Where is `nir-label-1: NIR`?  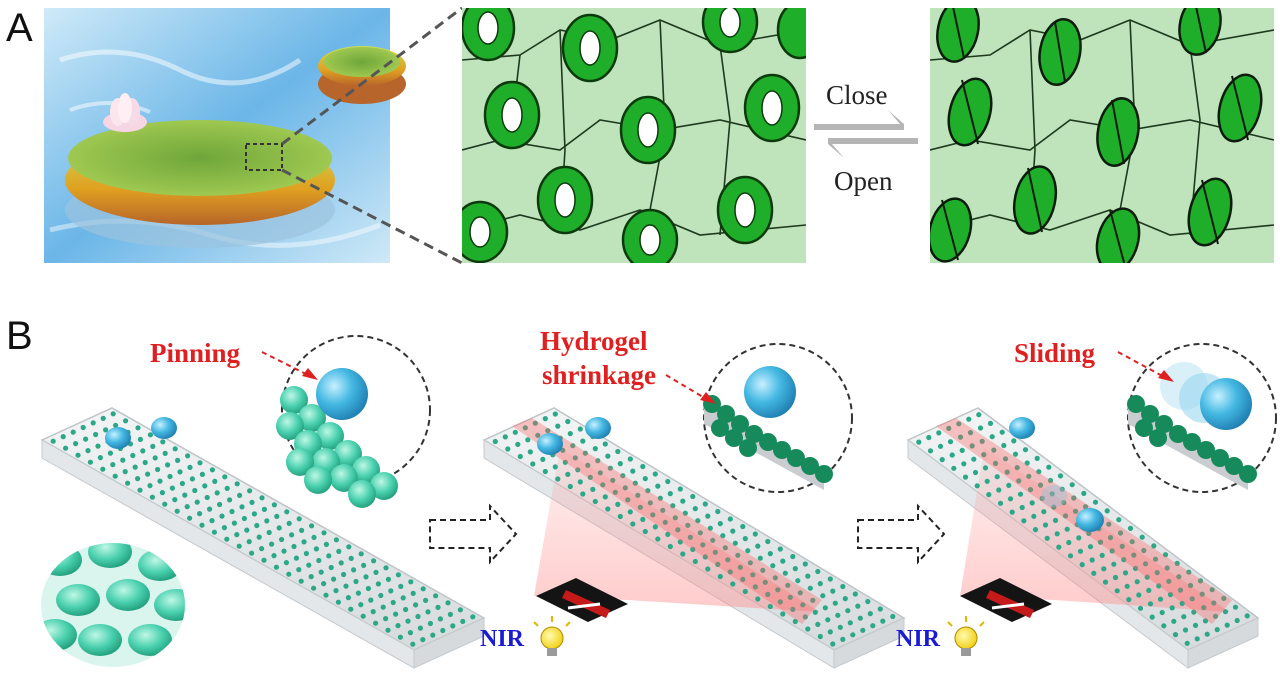 nir-label-1: NIR is located at coordinates (502, 639).